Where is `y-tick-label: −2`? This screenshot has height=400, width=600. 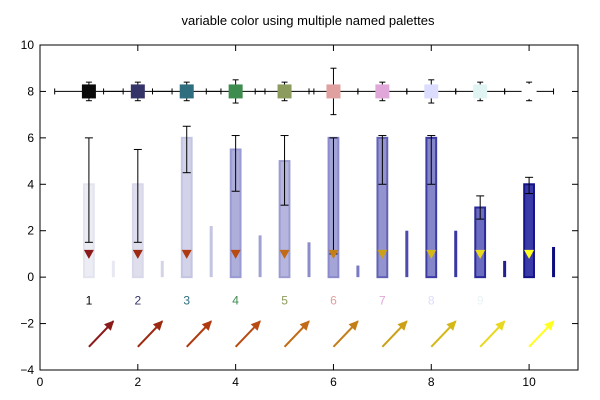 y-tick-label: −2 is located at coordinates (27, 324).